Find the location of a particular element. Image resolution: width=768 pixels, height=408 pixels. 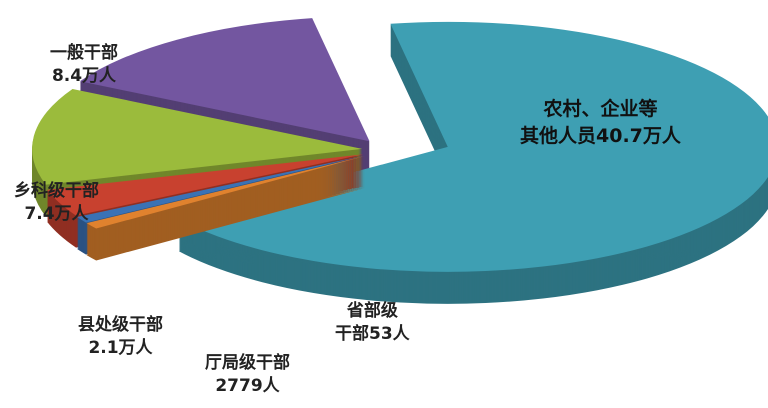

label-bureau: 厅局级干部 2779人 is located at coordinates (247, 375).